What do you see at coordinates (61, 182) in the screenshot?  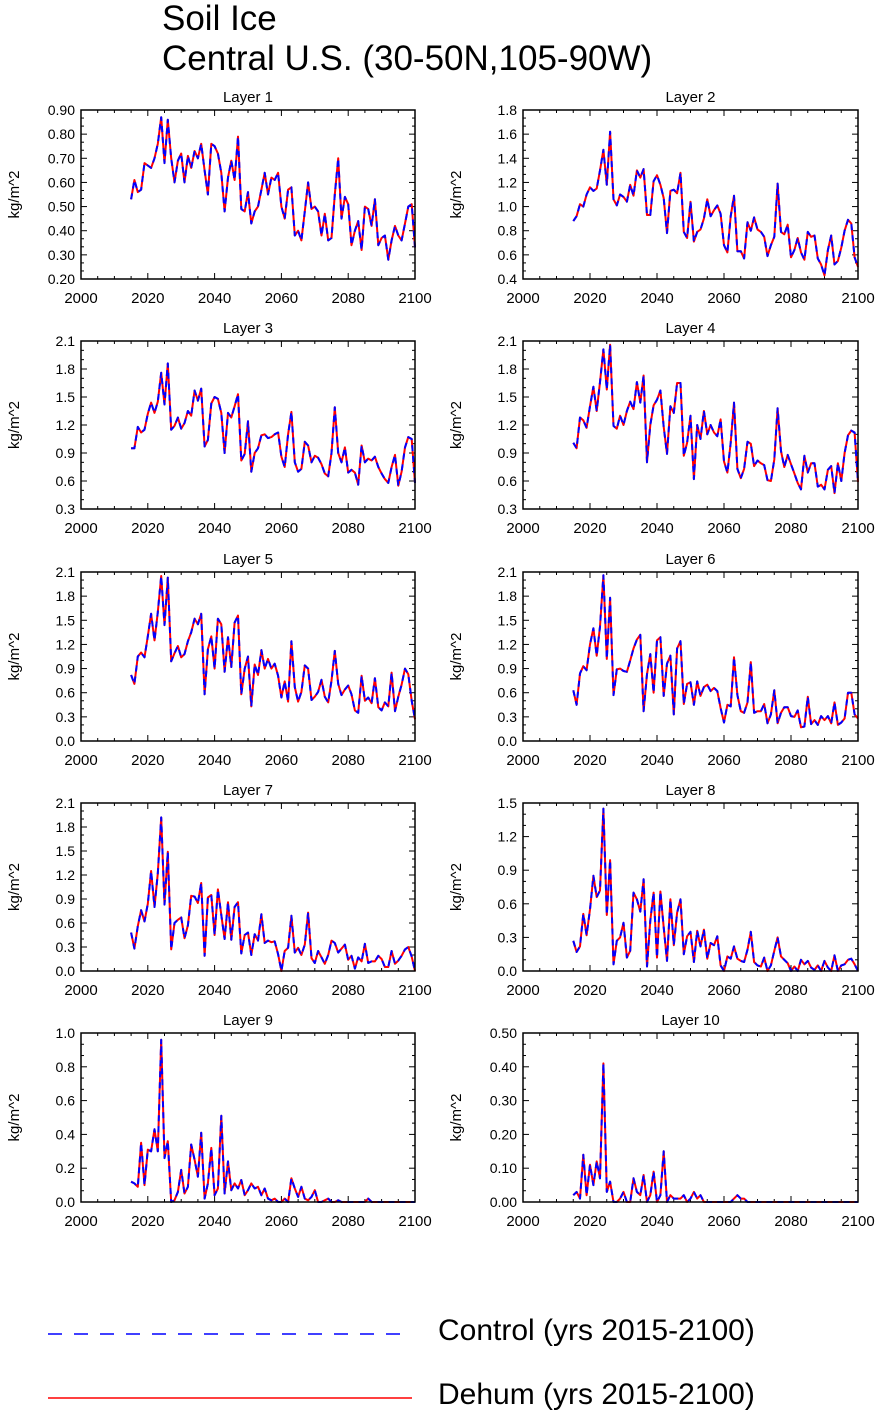 I see `y-tick-label: 0.60` at bounding box center [61, 182].